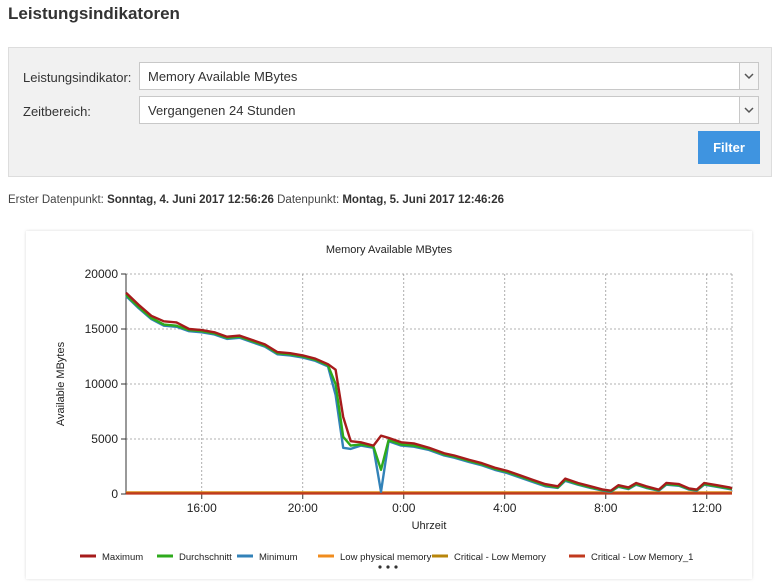 The image size is (780, 588). I want to click on more-dots-icon, so click(388, 567).